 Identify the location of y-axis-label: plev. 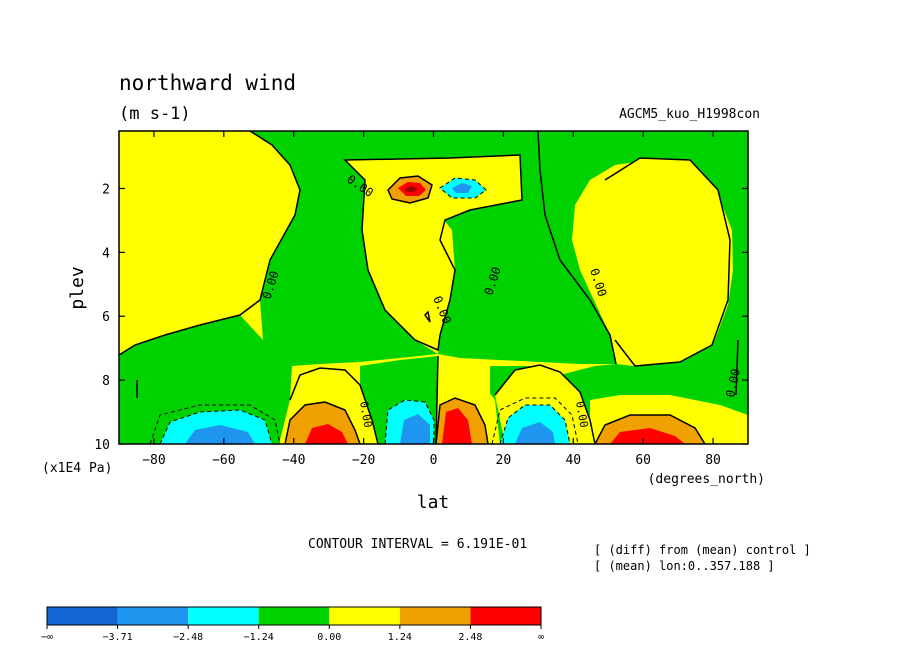
(77, 287).